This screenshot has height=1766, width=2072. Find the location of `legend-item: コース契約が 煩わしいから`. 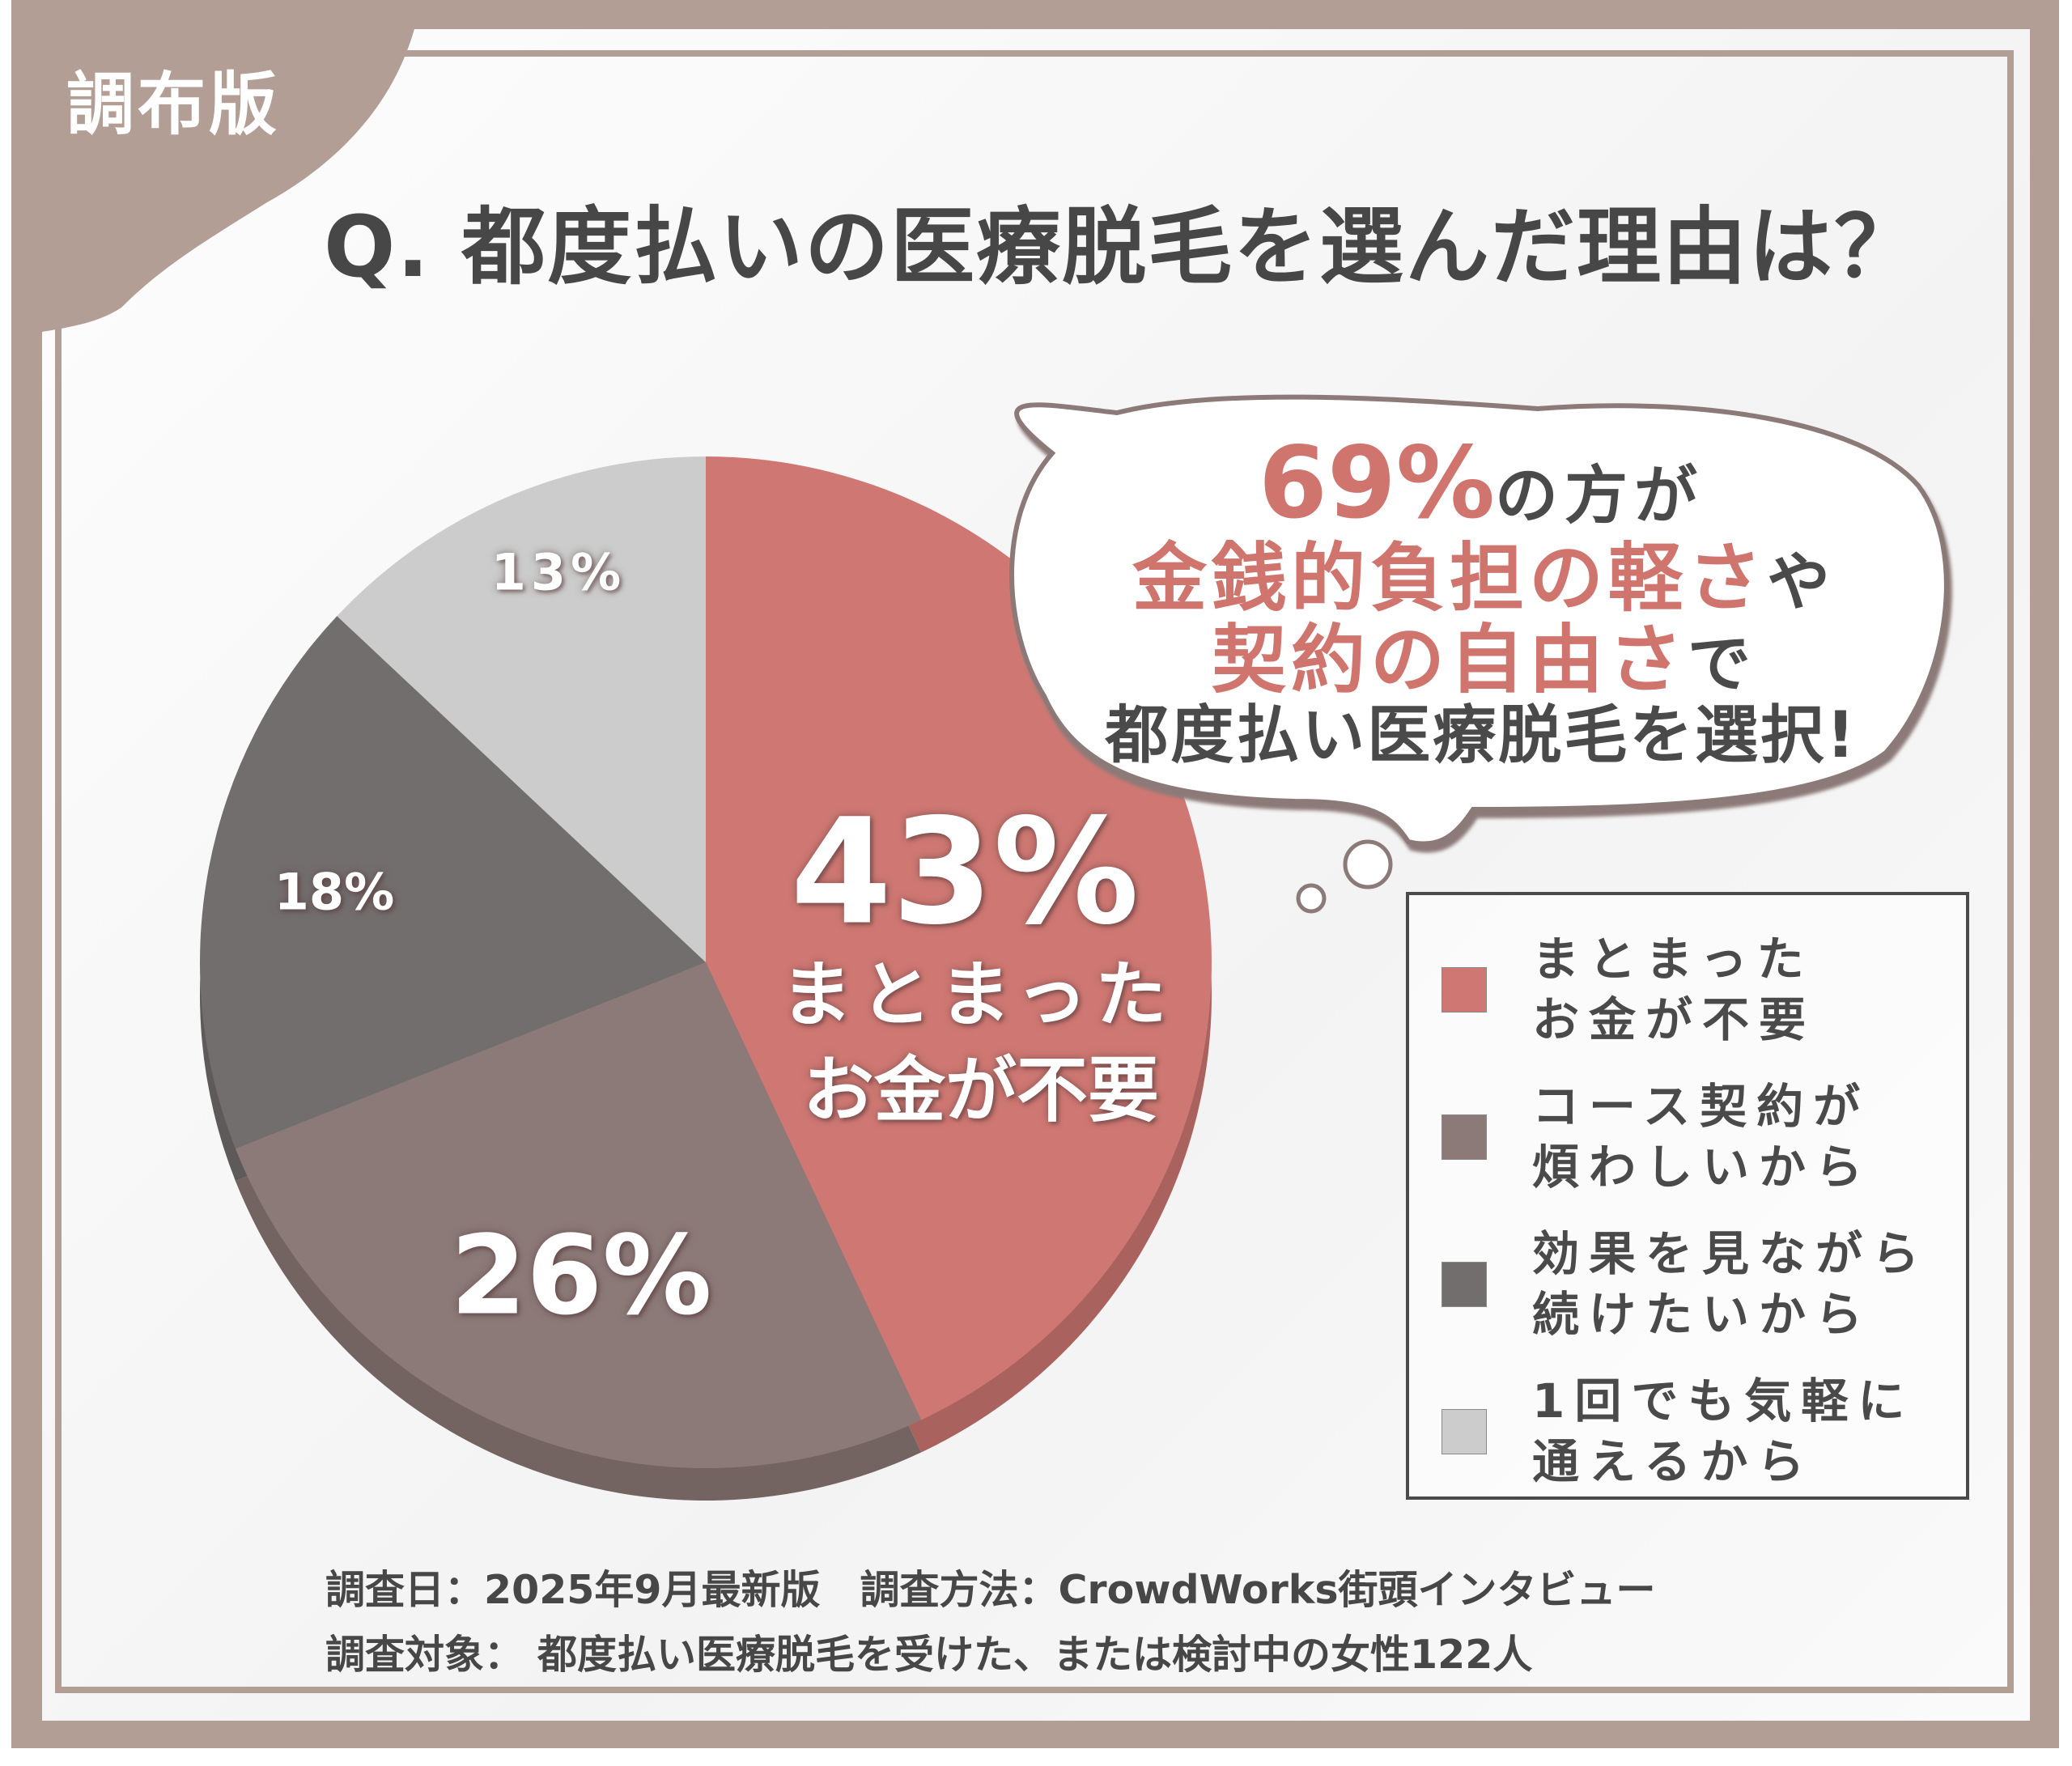

legend-item: コース契約が 煩わしいから is located at coordinates (1656, 1137).